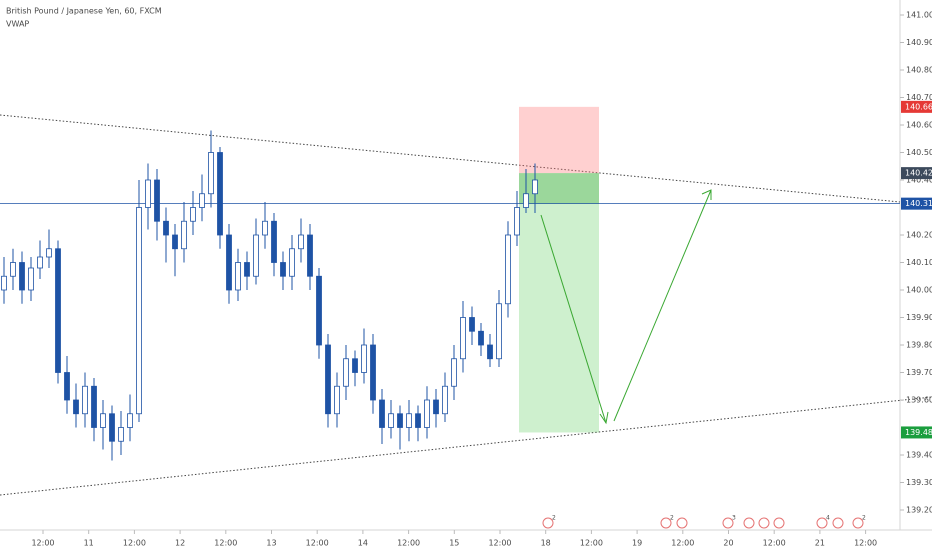  Describe the element at coordinates (919, 345) in the screenshot. I see `y-tick-label: 139.800` at that location.